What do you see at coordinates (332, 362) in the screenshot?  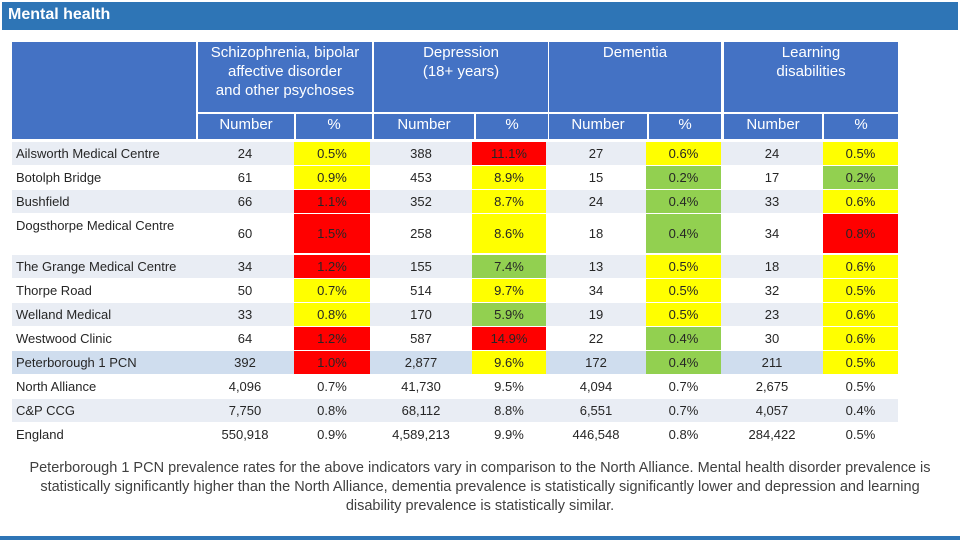 I see `percent-cell: 1.0%` at bounding box center [332, 362].